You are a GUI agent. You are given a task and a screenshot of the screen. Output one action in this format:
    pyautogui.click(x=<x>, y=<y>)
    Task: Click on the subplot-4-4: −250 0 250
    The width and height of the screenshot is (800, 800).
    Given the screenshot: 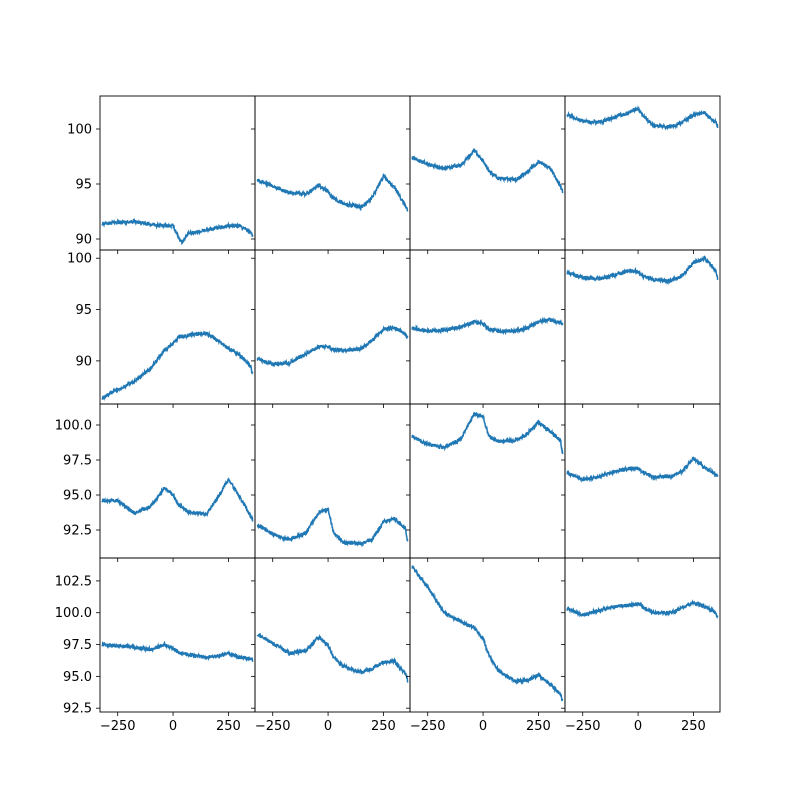 What is the action you would take?
    pyautogui.click(x=641, y=645)
    